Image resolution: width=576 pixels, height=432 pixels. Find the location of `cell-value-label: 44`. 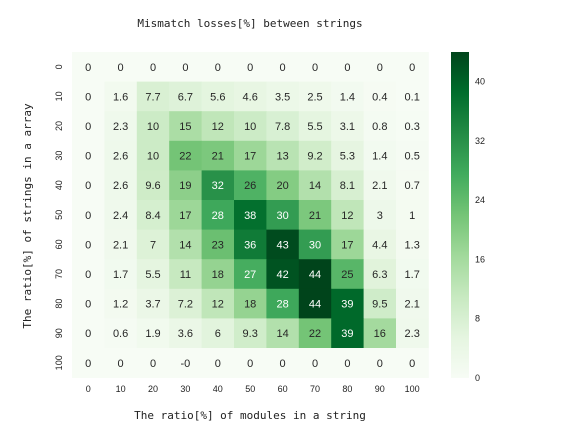

cell-value-label: 44 is located at coordinates (315, 305).